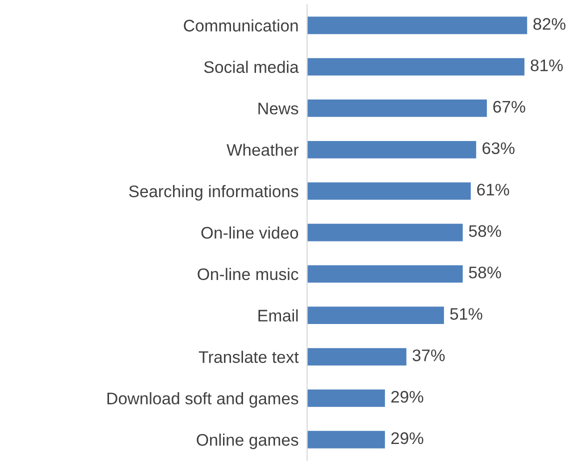 This screenshot has height=465, width=585. What do you see at coordinates (509, 106) in the screenshot?
I see `data-label: 67%` at bounding box center [509, 106].